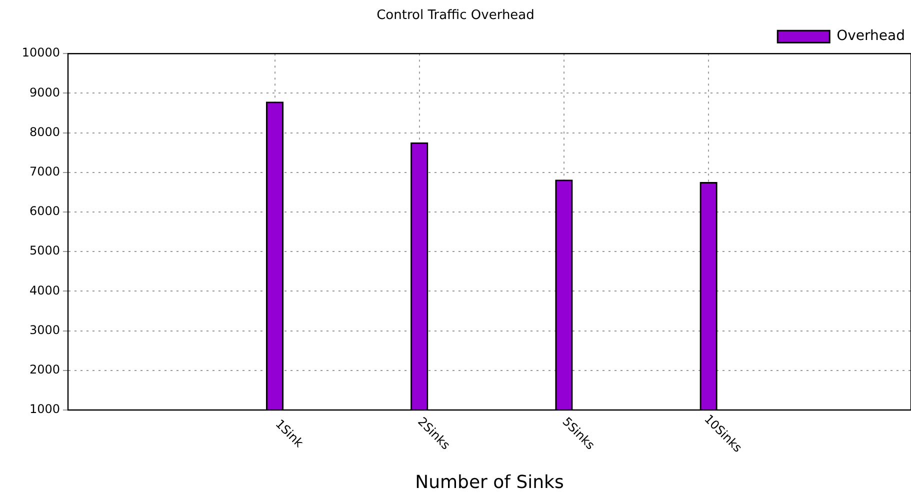 Image resolution: width=911 pixels, height=496 pixels. I want to click on y-tick-label: 1000, so click(44, 409).